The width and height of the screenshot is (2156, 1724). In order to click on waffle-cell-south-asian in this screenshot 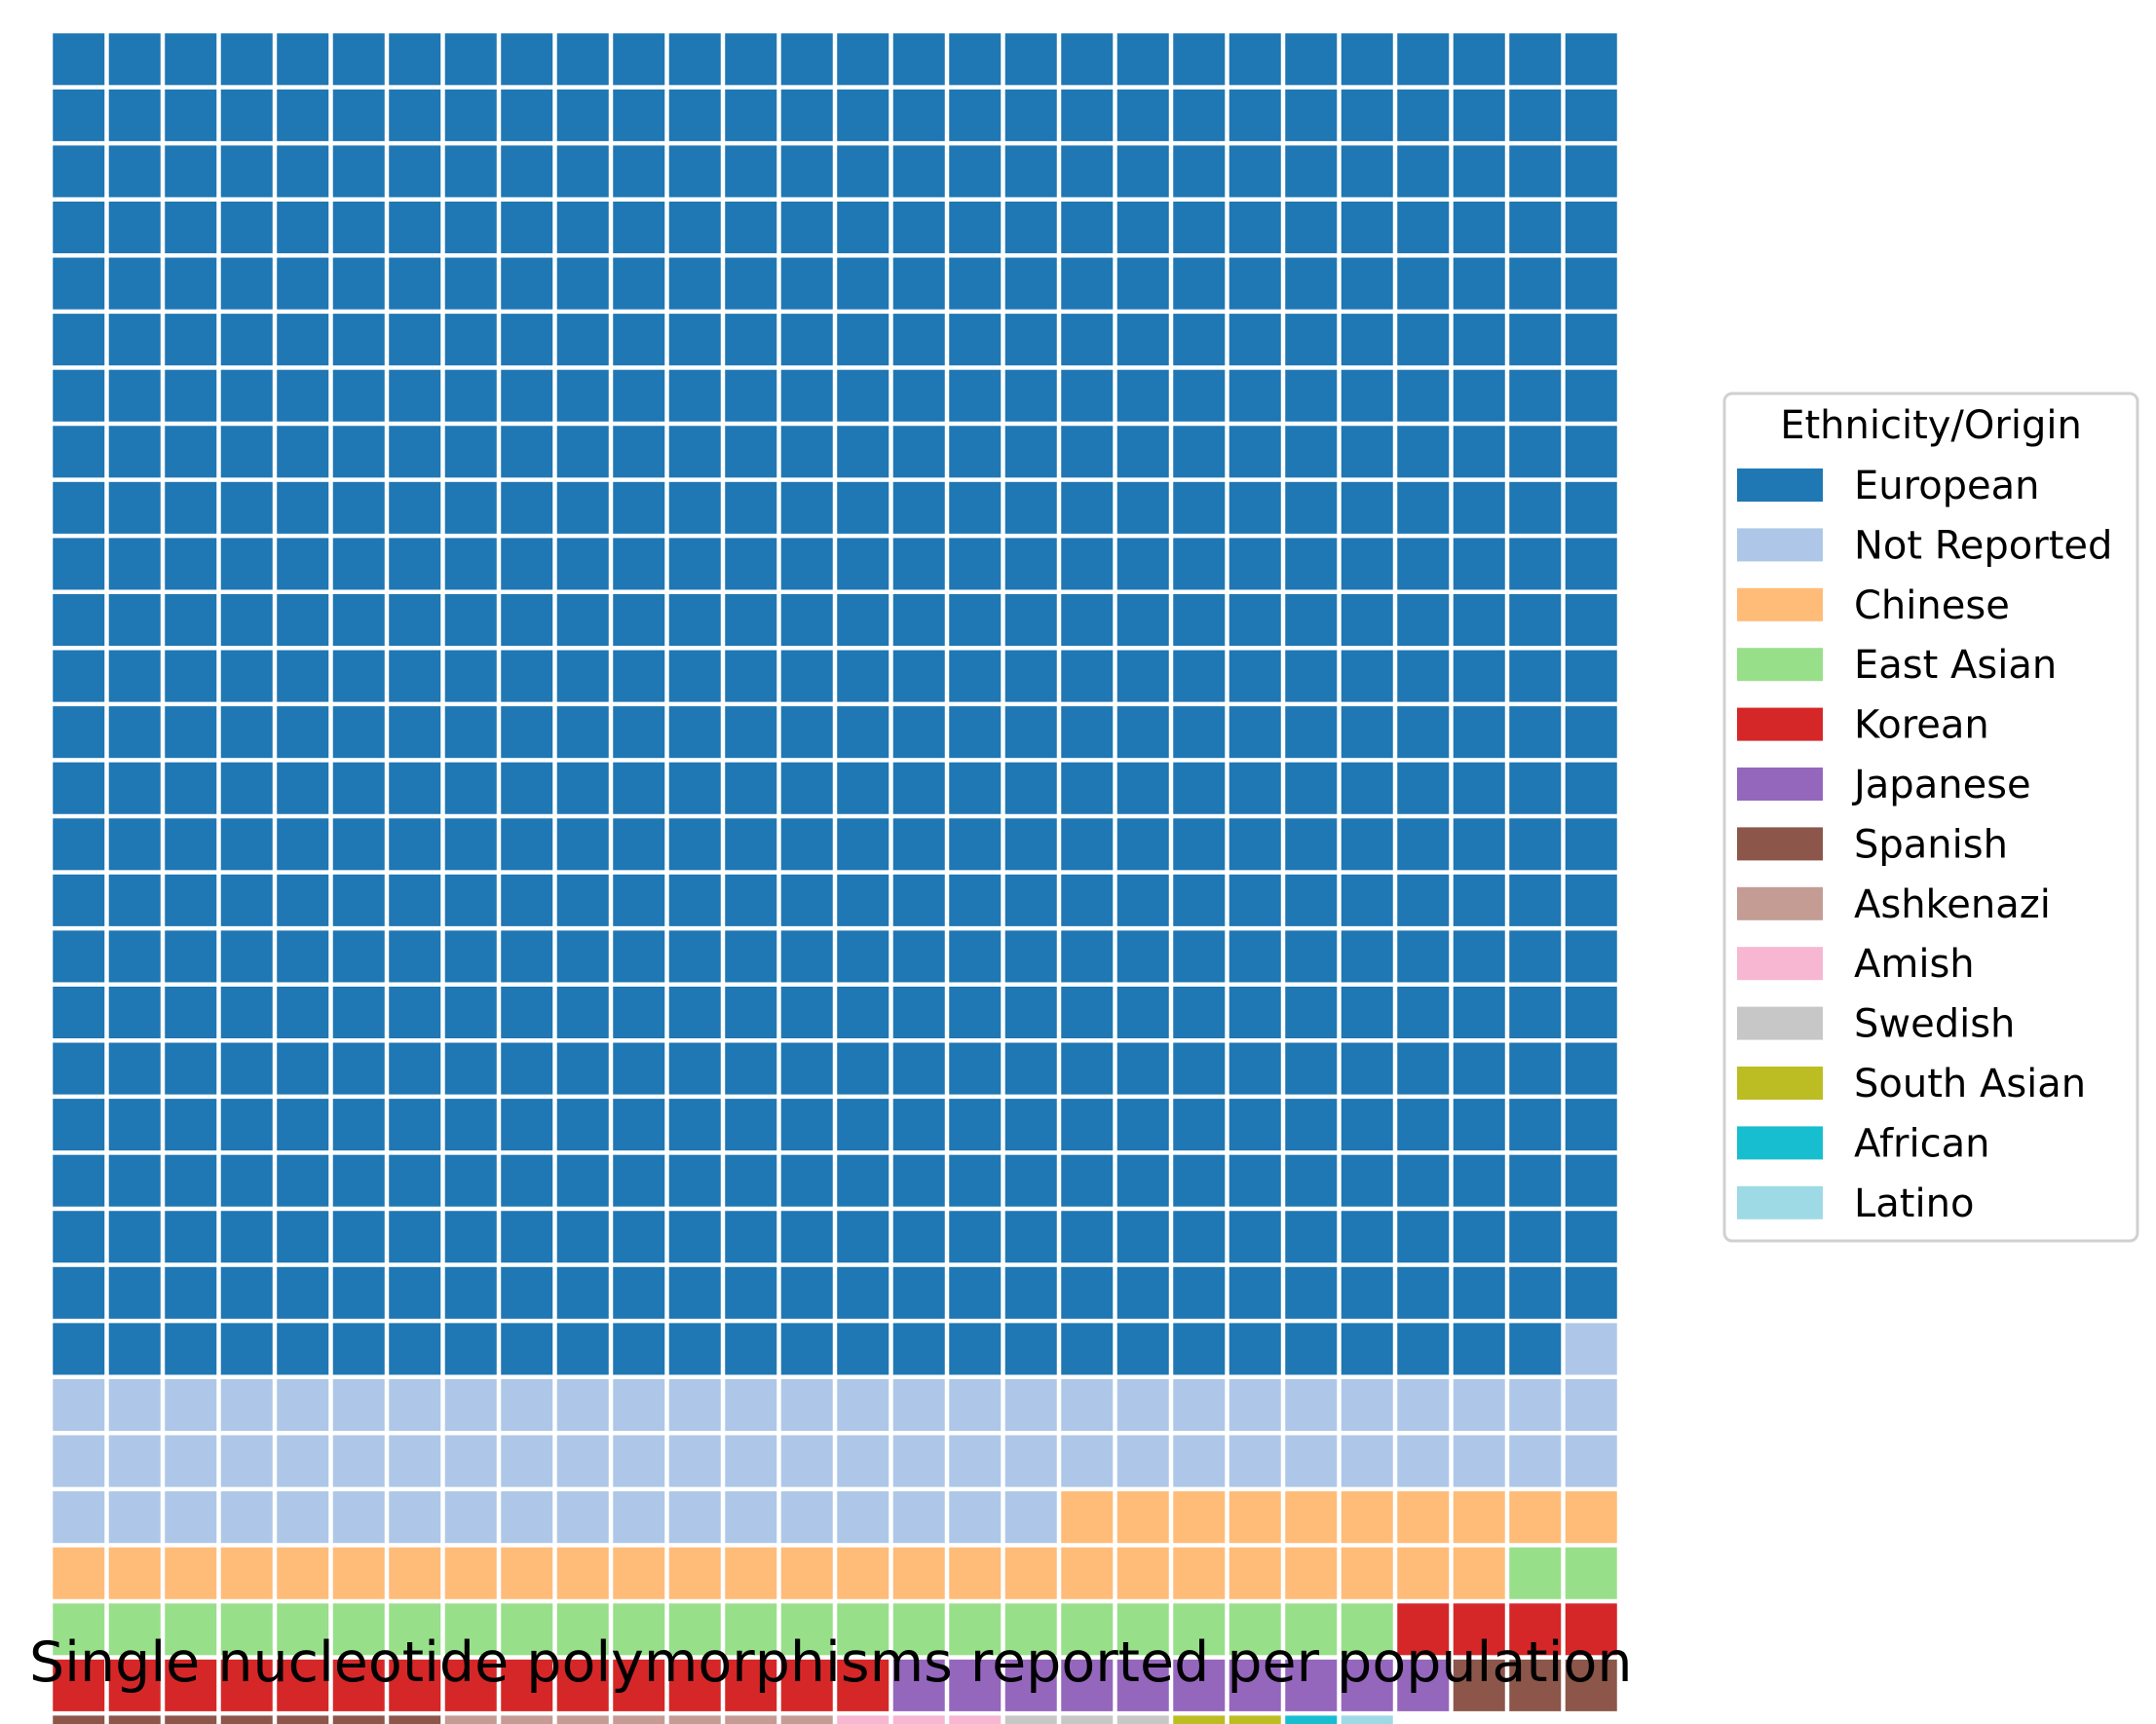, I will do `click(1255, 1720)`.